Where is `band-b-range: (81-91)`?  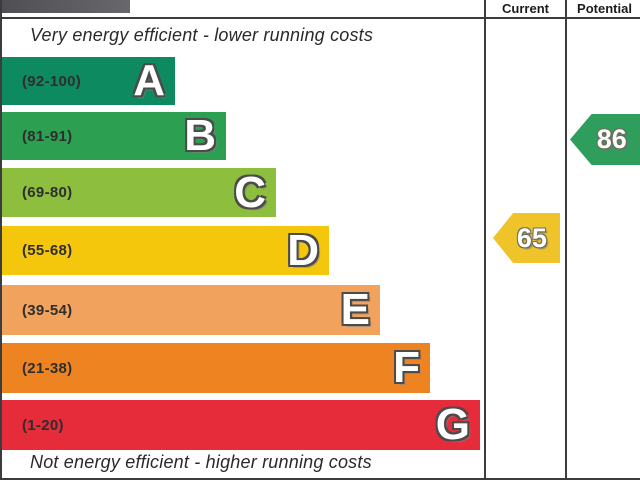
band-b-range: (81-91) is located at coordinates (47, 136).